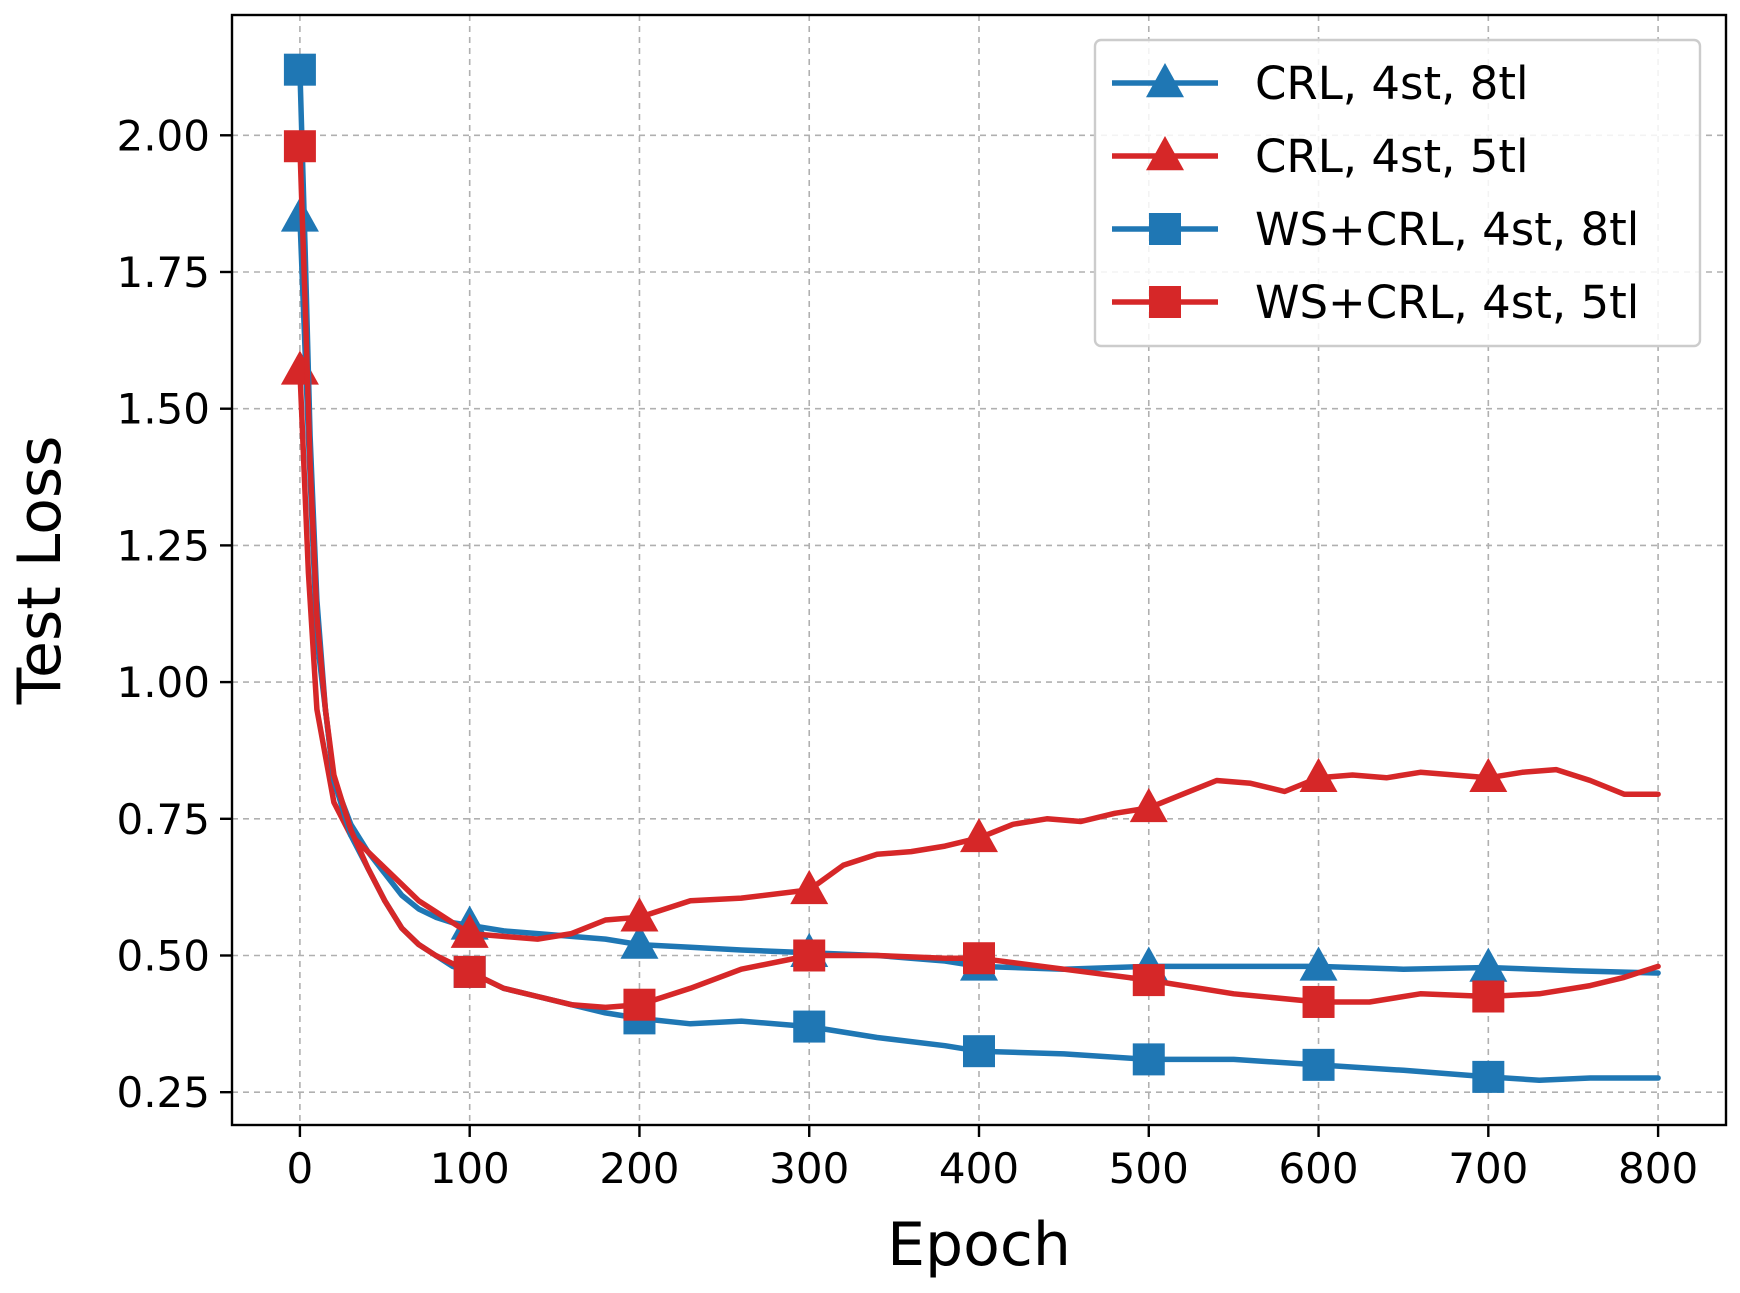 Image resolution: width=1740 pixels, height=1293 pixels. What do you see at coordinates (163, 545) in the screenshot?
I see `y-tick-label: 1.25` at bounding box center [163, 545].